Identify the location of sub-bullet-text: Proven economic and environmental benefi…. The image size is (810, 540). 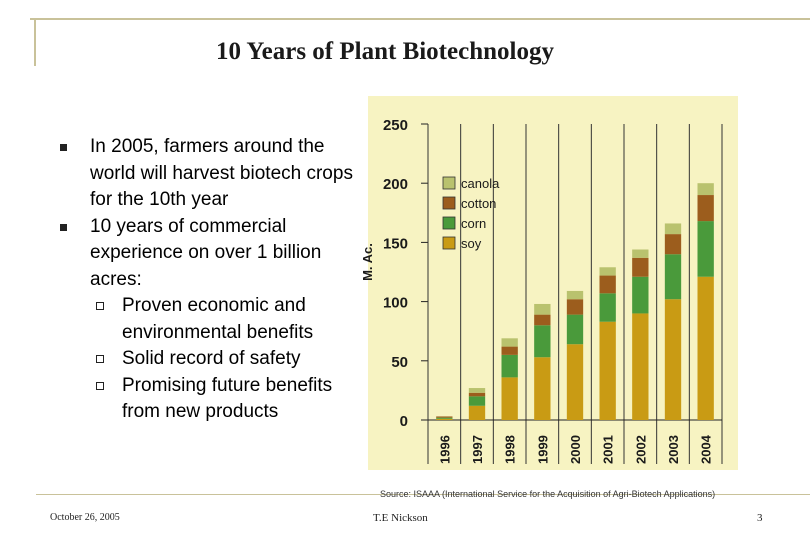
(218, 319).